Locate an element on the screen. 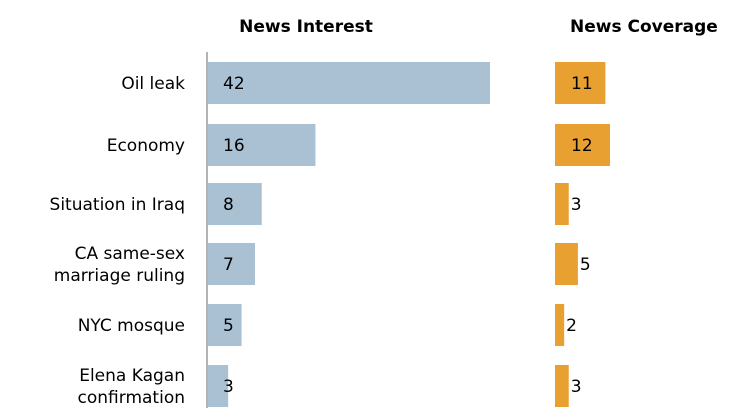  coverage-value-label: 5 is located at coordinates (585, 265).